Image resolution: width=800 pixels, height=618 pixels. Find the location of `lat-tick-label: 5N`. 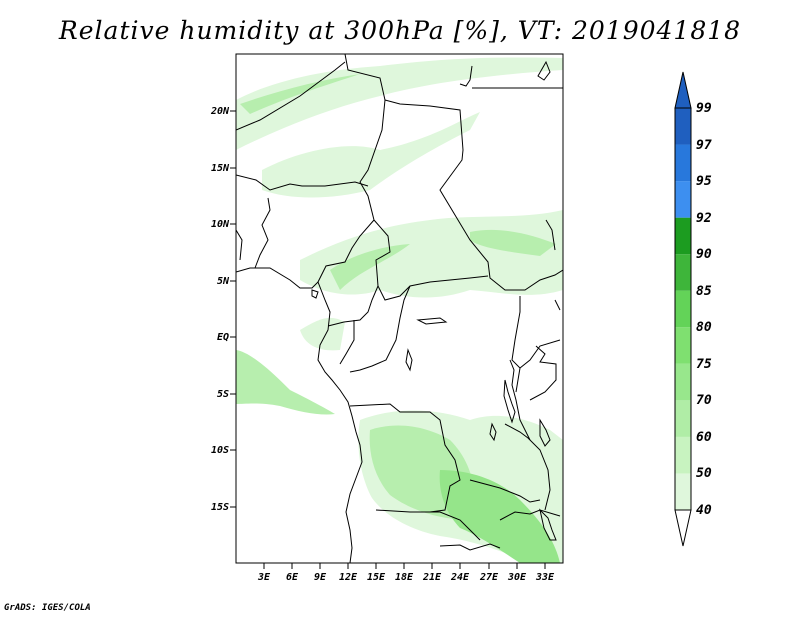

lat-tick-label: 5N is located at coordinates (223, 281).